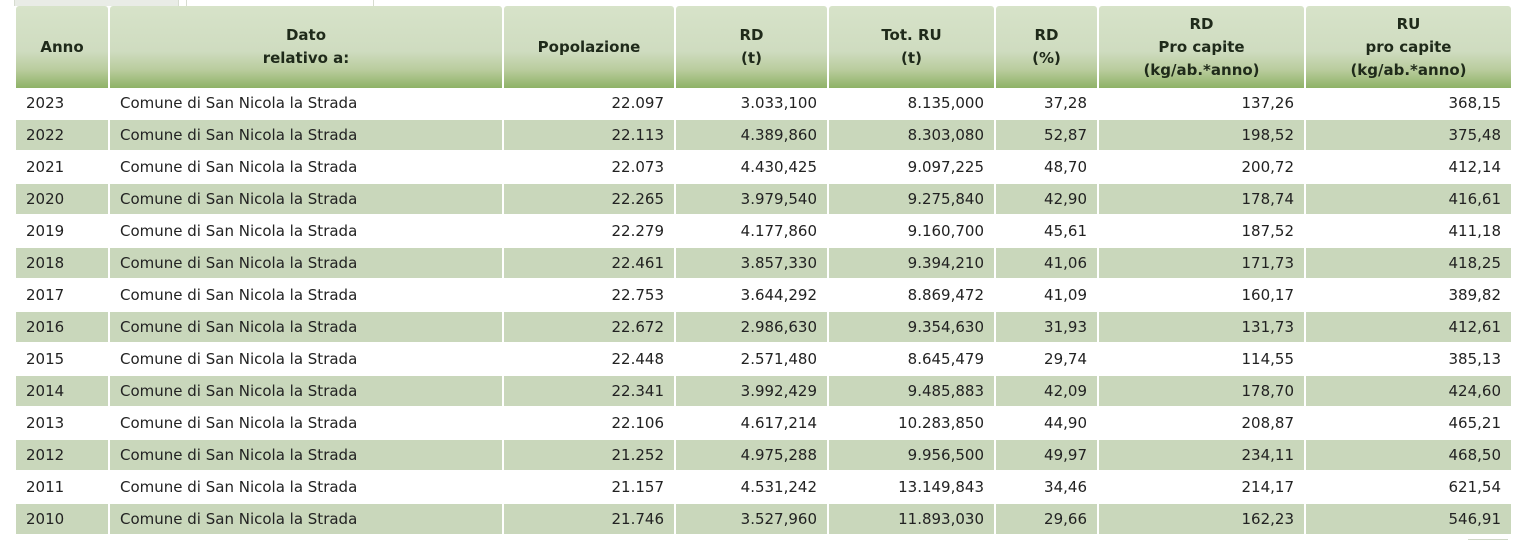  What do you see at coordinates (589, 104) in the screenshot?
I see `cell-popolazione: 22.097` at bounding box center [589, 104].